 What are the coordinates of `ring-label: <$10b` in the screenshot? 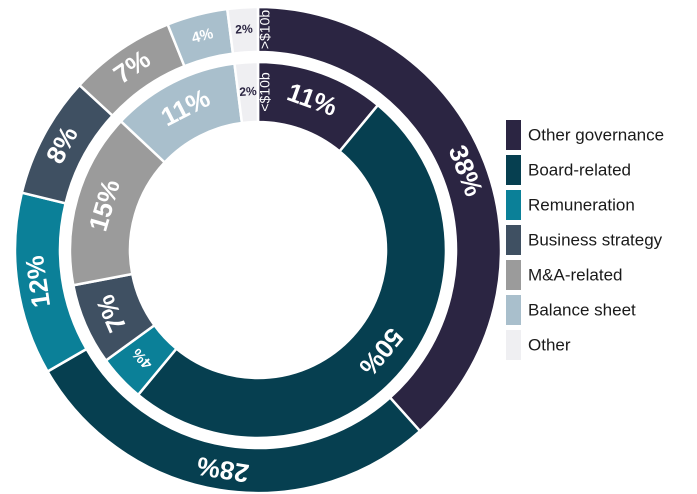 It's located at (265, 92).